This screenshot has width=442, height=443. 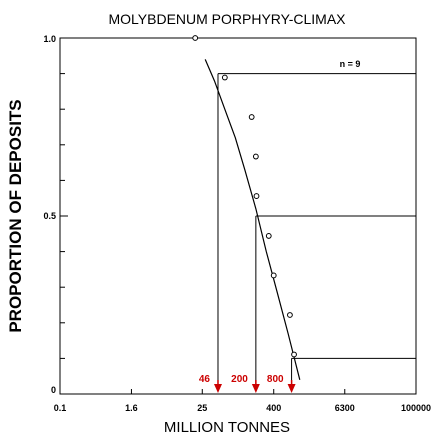 I want to click on x-tick-label: 1.6, so click(x=131, y=408).